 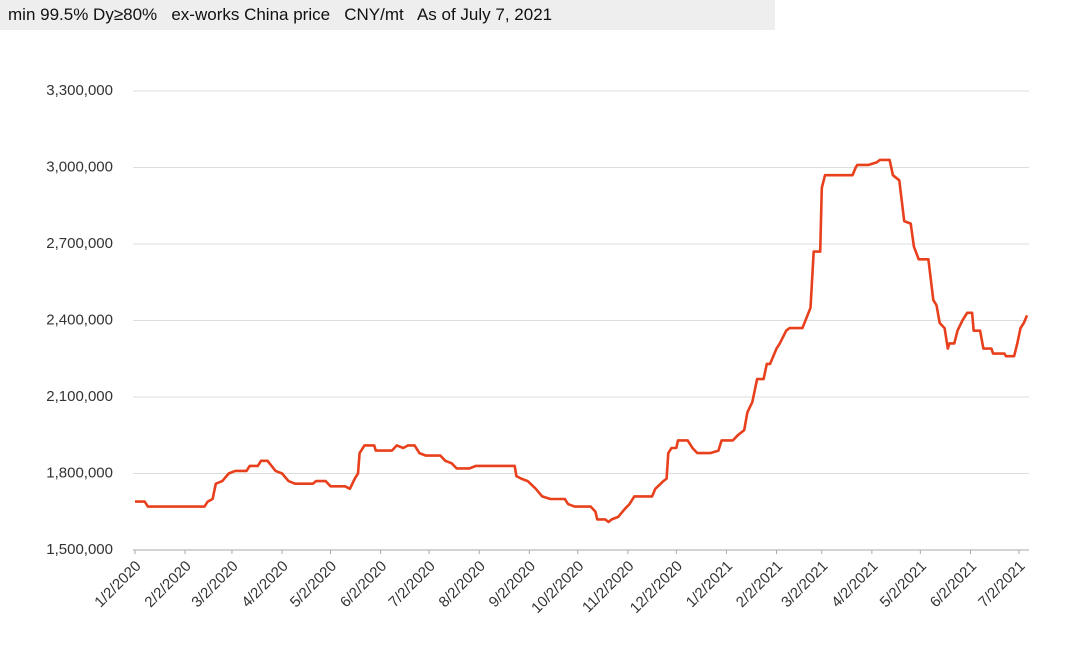 I want to click on y-tick-label: 2,100,000, so click(x=79, y=396).